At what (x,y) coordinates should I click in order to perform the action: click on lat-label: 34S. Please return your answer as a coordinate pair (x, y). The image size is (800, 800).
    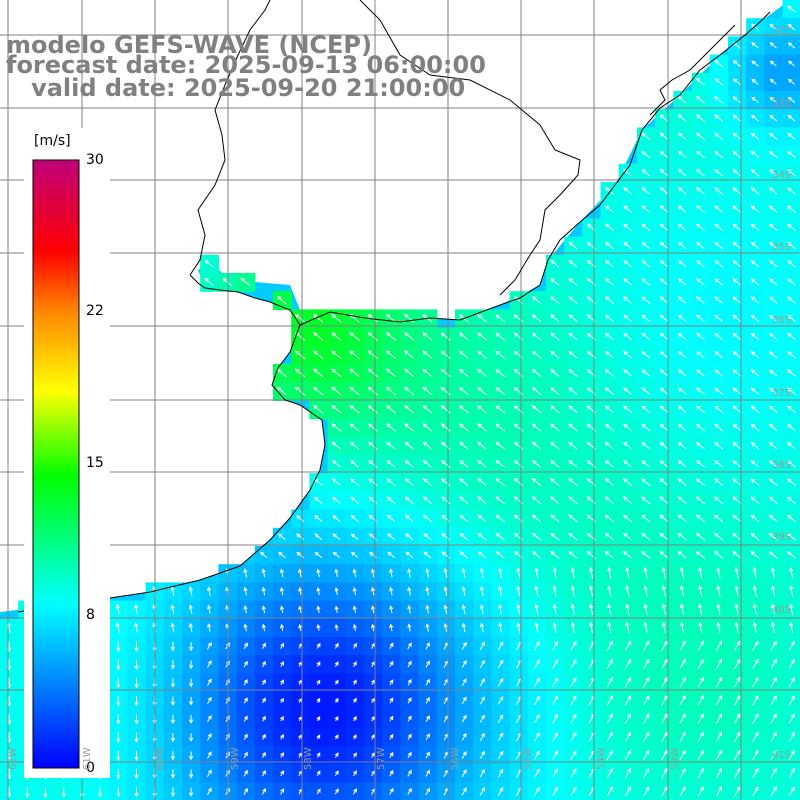
    Looking at the image, I should click on (782, 175).